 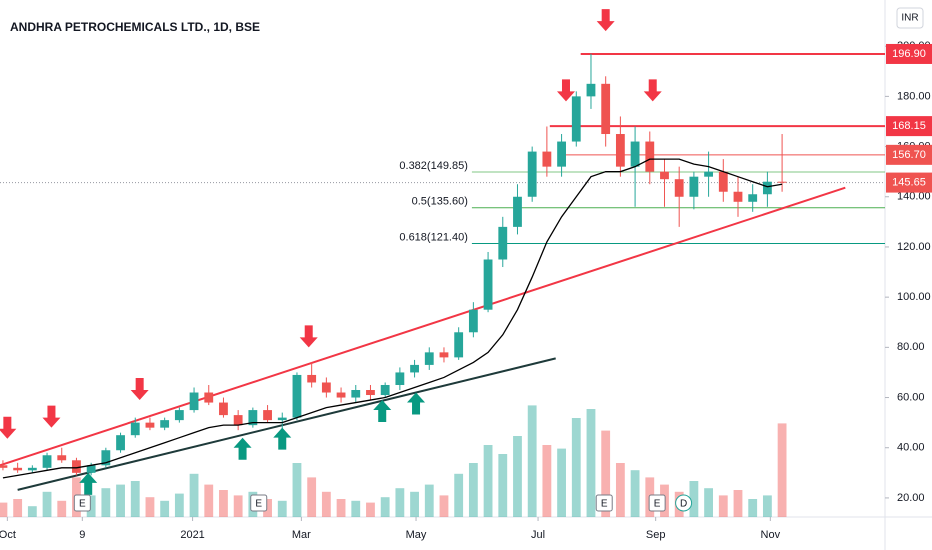 What do you see at coordinates (914, 247) in the screenshot?
I see `y-tick-label: 120.00` at bounding box center [914, 247].